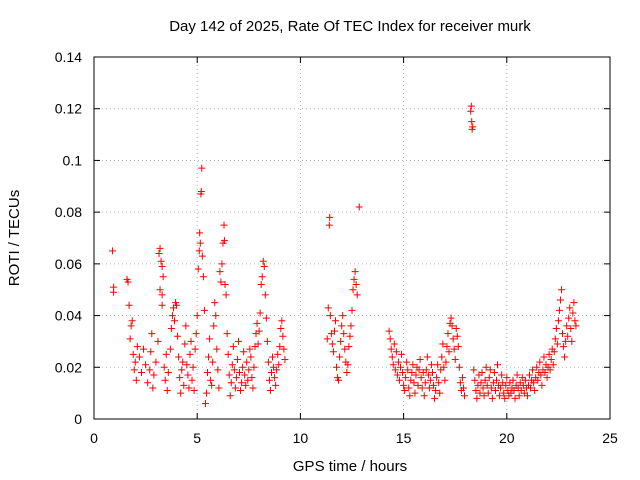 The height and width of the screenshot is (480, 640). I want to click on y-tick-label: 0.02, so click(68, 367).